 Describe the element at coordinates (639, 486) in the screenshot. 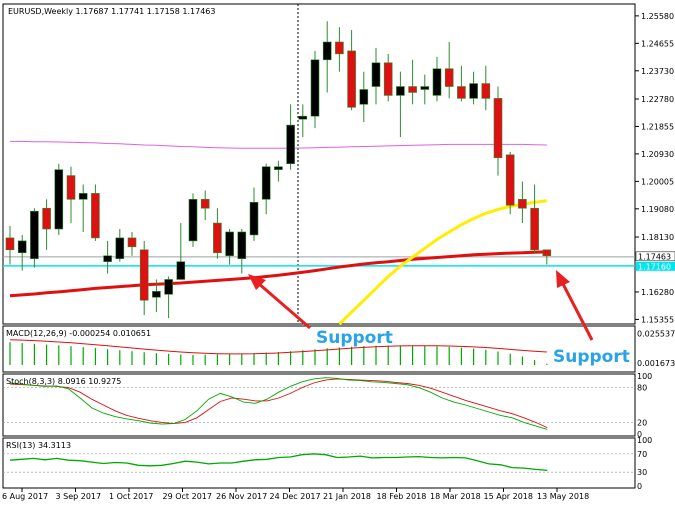

I see `rsi-tick-label: 0` at that location.